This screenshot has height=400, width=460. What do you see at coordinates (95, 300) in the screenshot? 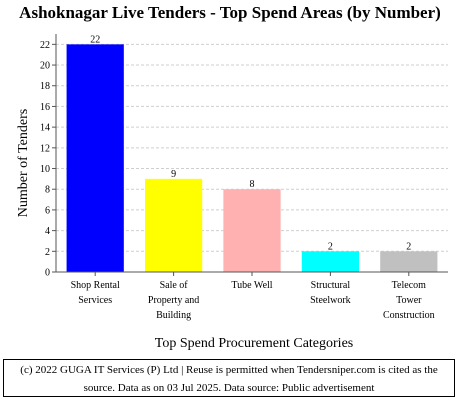
I see `category-label-line: Services` at bounding box center [95, 300].